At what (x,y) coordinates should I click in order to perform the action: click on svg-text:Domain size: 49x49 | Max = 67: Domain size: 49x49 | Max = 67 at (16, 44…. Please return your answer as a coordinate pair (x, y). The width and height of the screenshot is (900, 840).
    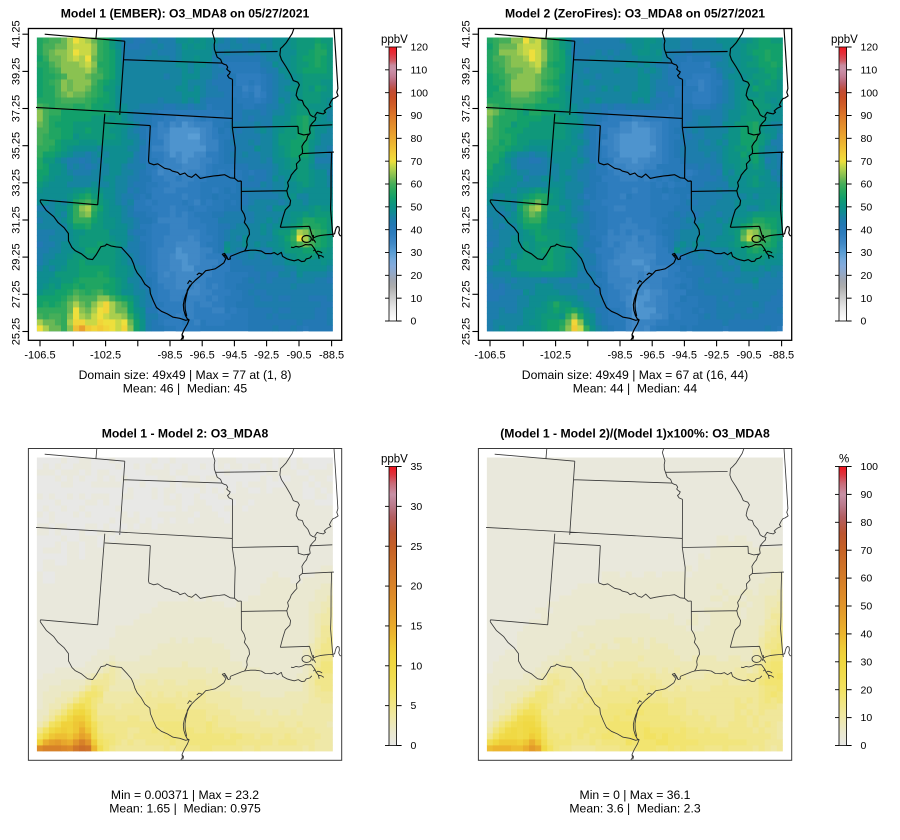
    Looking at the image, I should click on (635, 375).